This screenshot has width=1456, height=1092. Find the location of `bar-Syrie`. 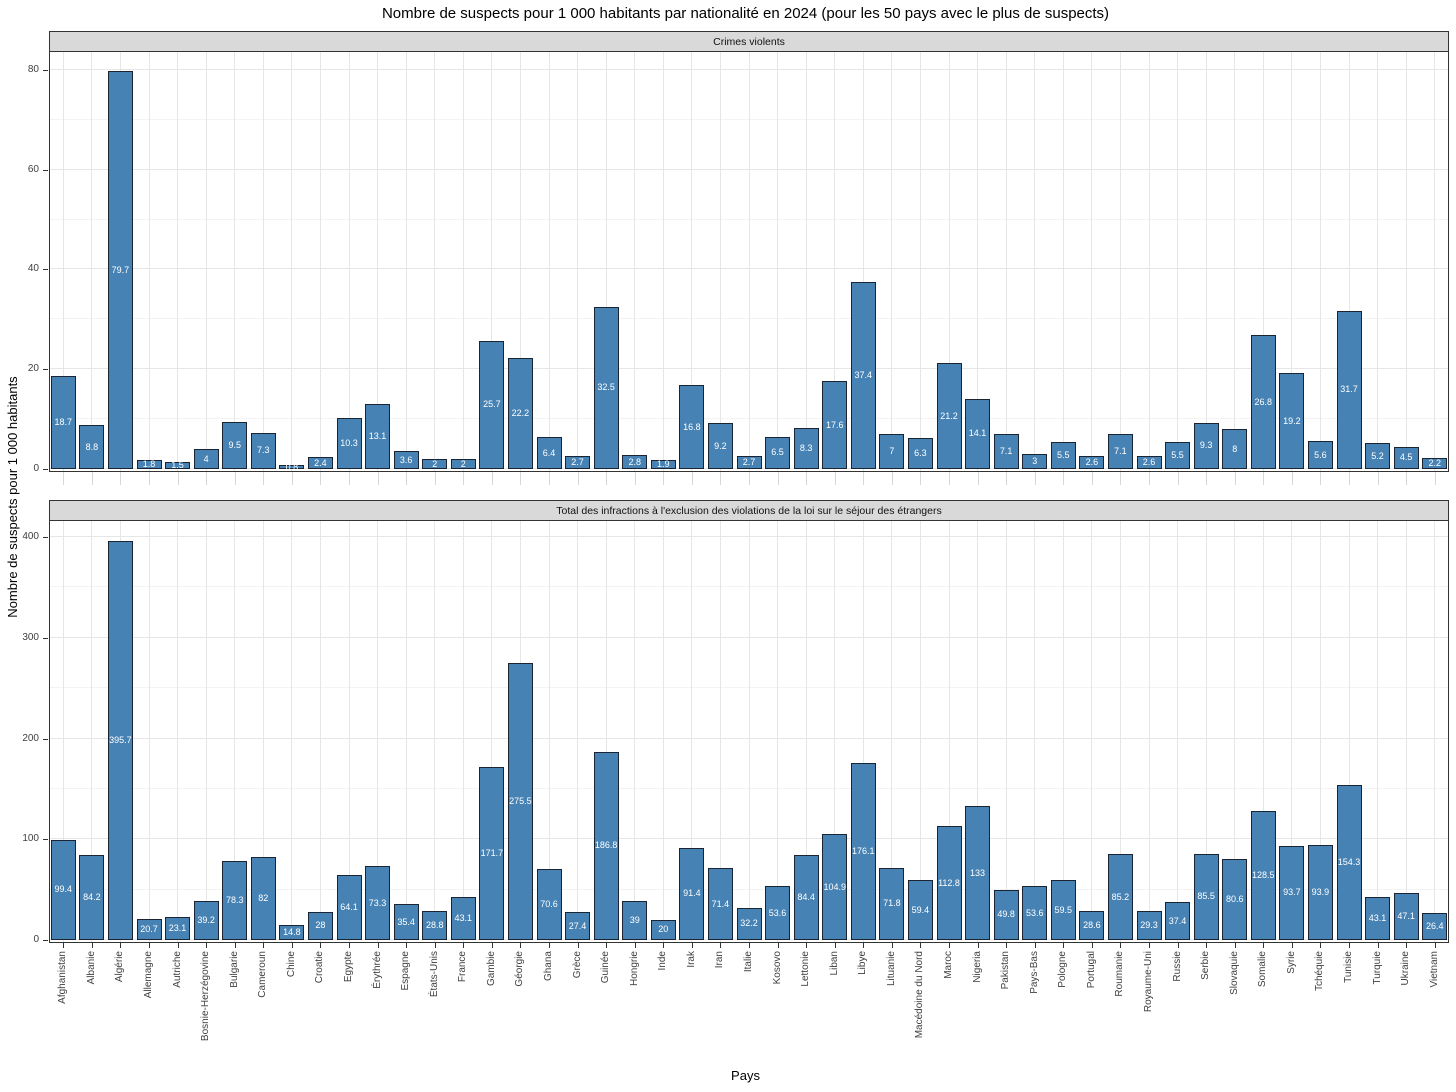

bar-Syrie is located at coordinates (1292, 892).